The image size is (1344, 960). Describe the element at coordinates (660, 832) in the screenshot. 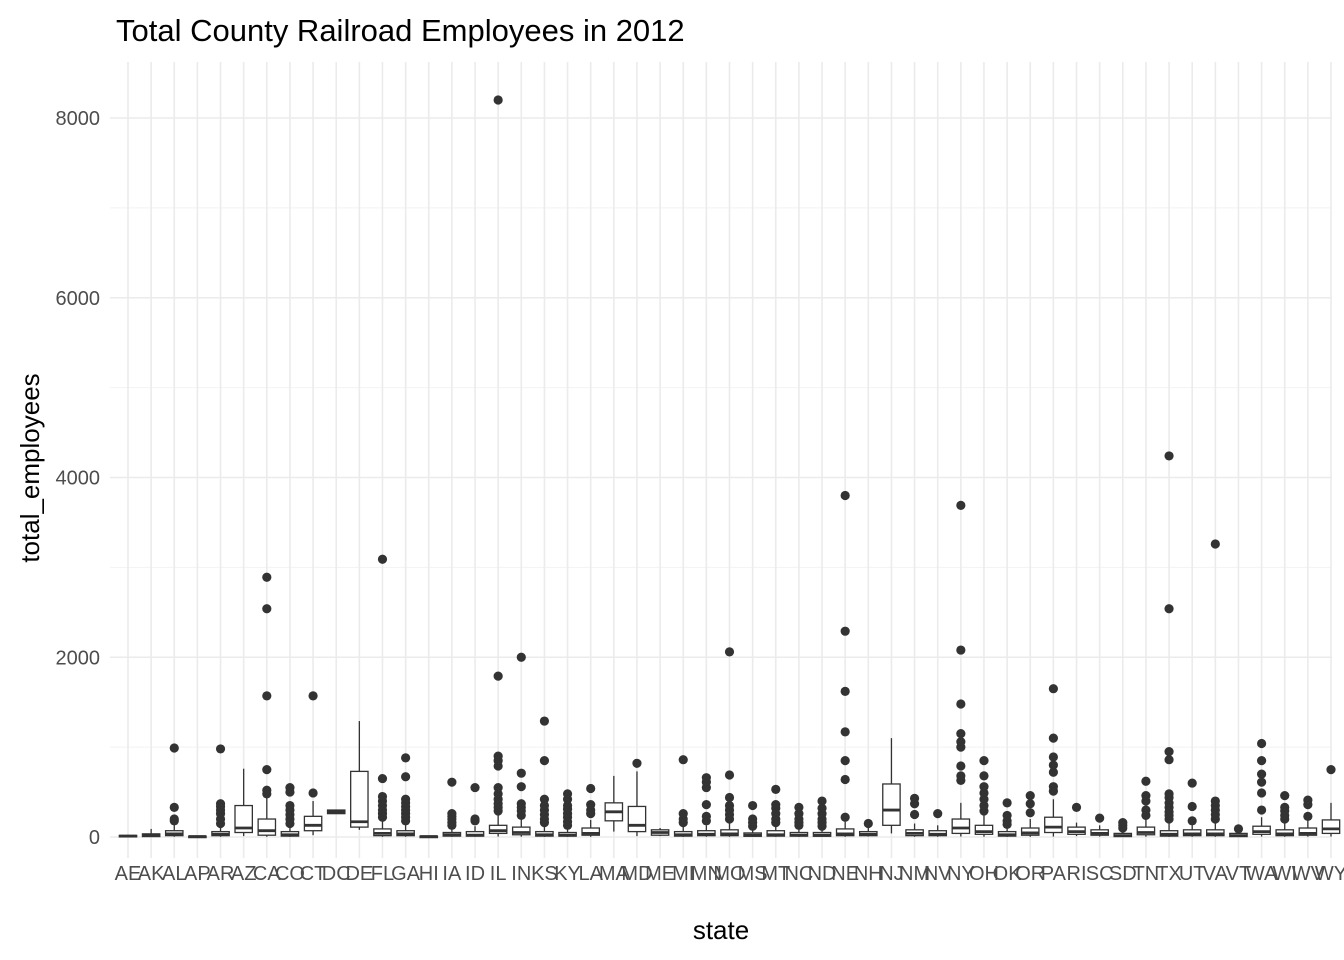

I see `box-me` at that location.